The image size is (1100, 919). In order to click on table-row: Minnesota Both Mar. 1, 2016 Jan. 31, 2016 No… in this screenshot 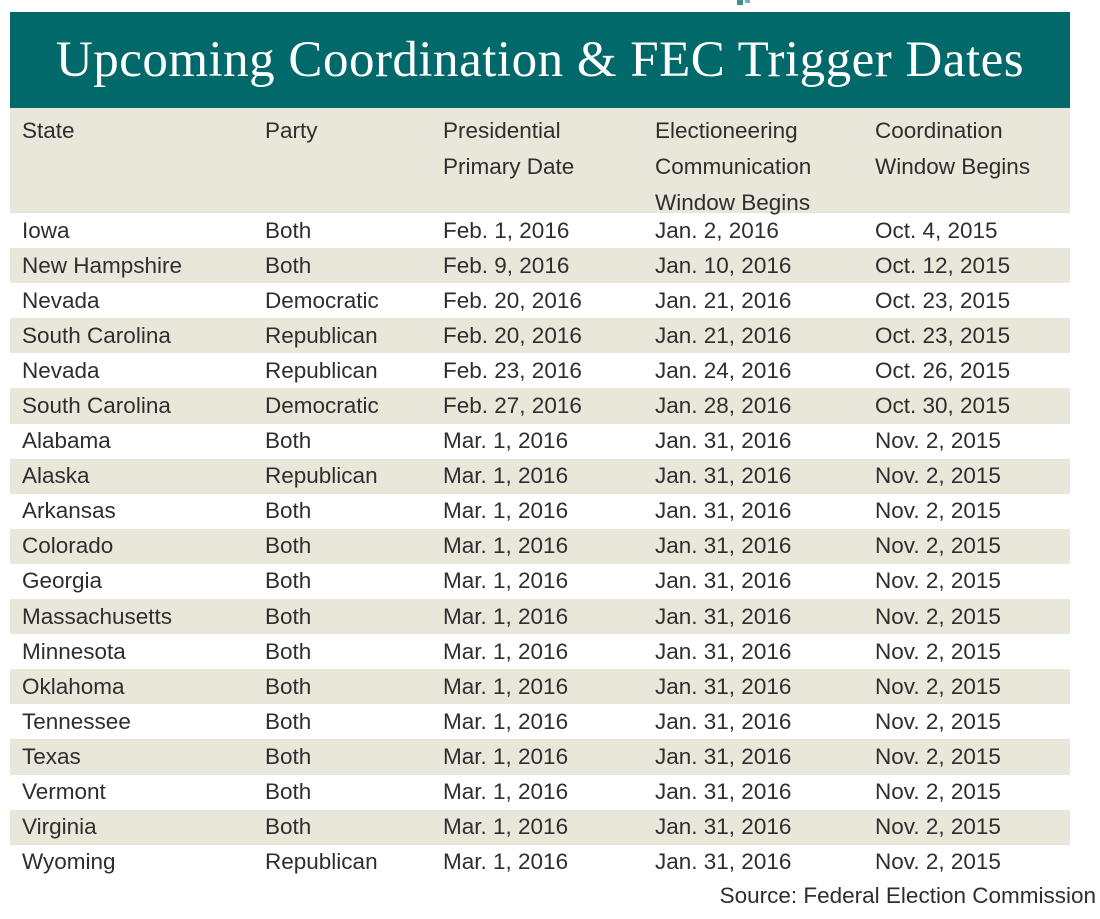, I will do `click(540, 652)`.